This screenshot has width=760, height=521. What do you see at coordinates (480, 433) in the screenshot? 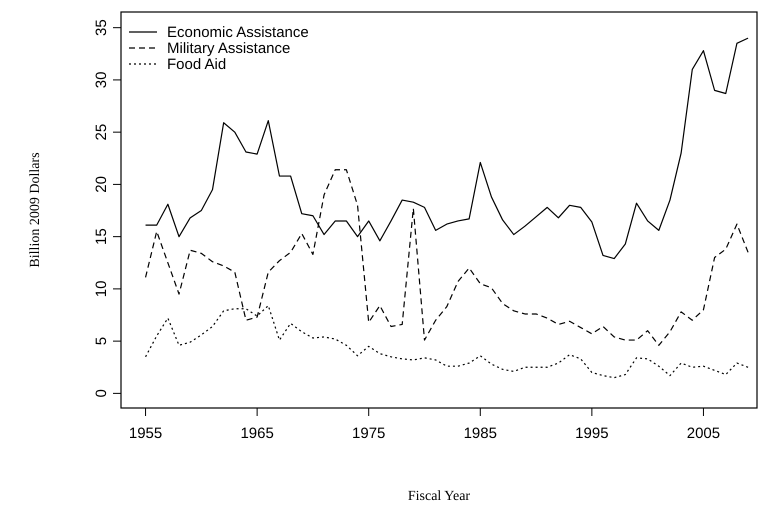
I see `x-tick-label: 1985` at bounding box center [480, 433].